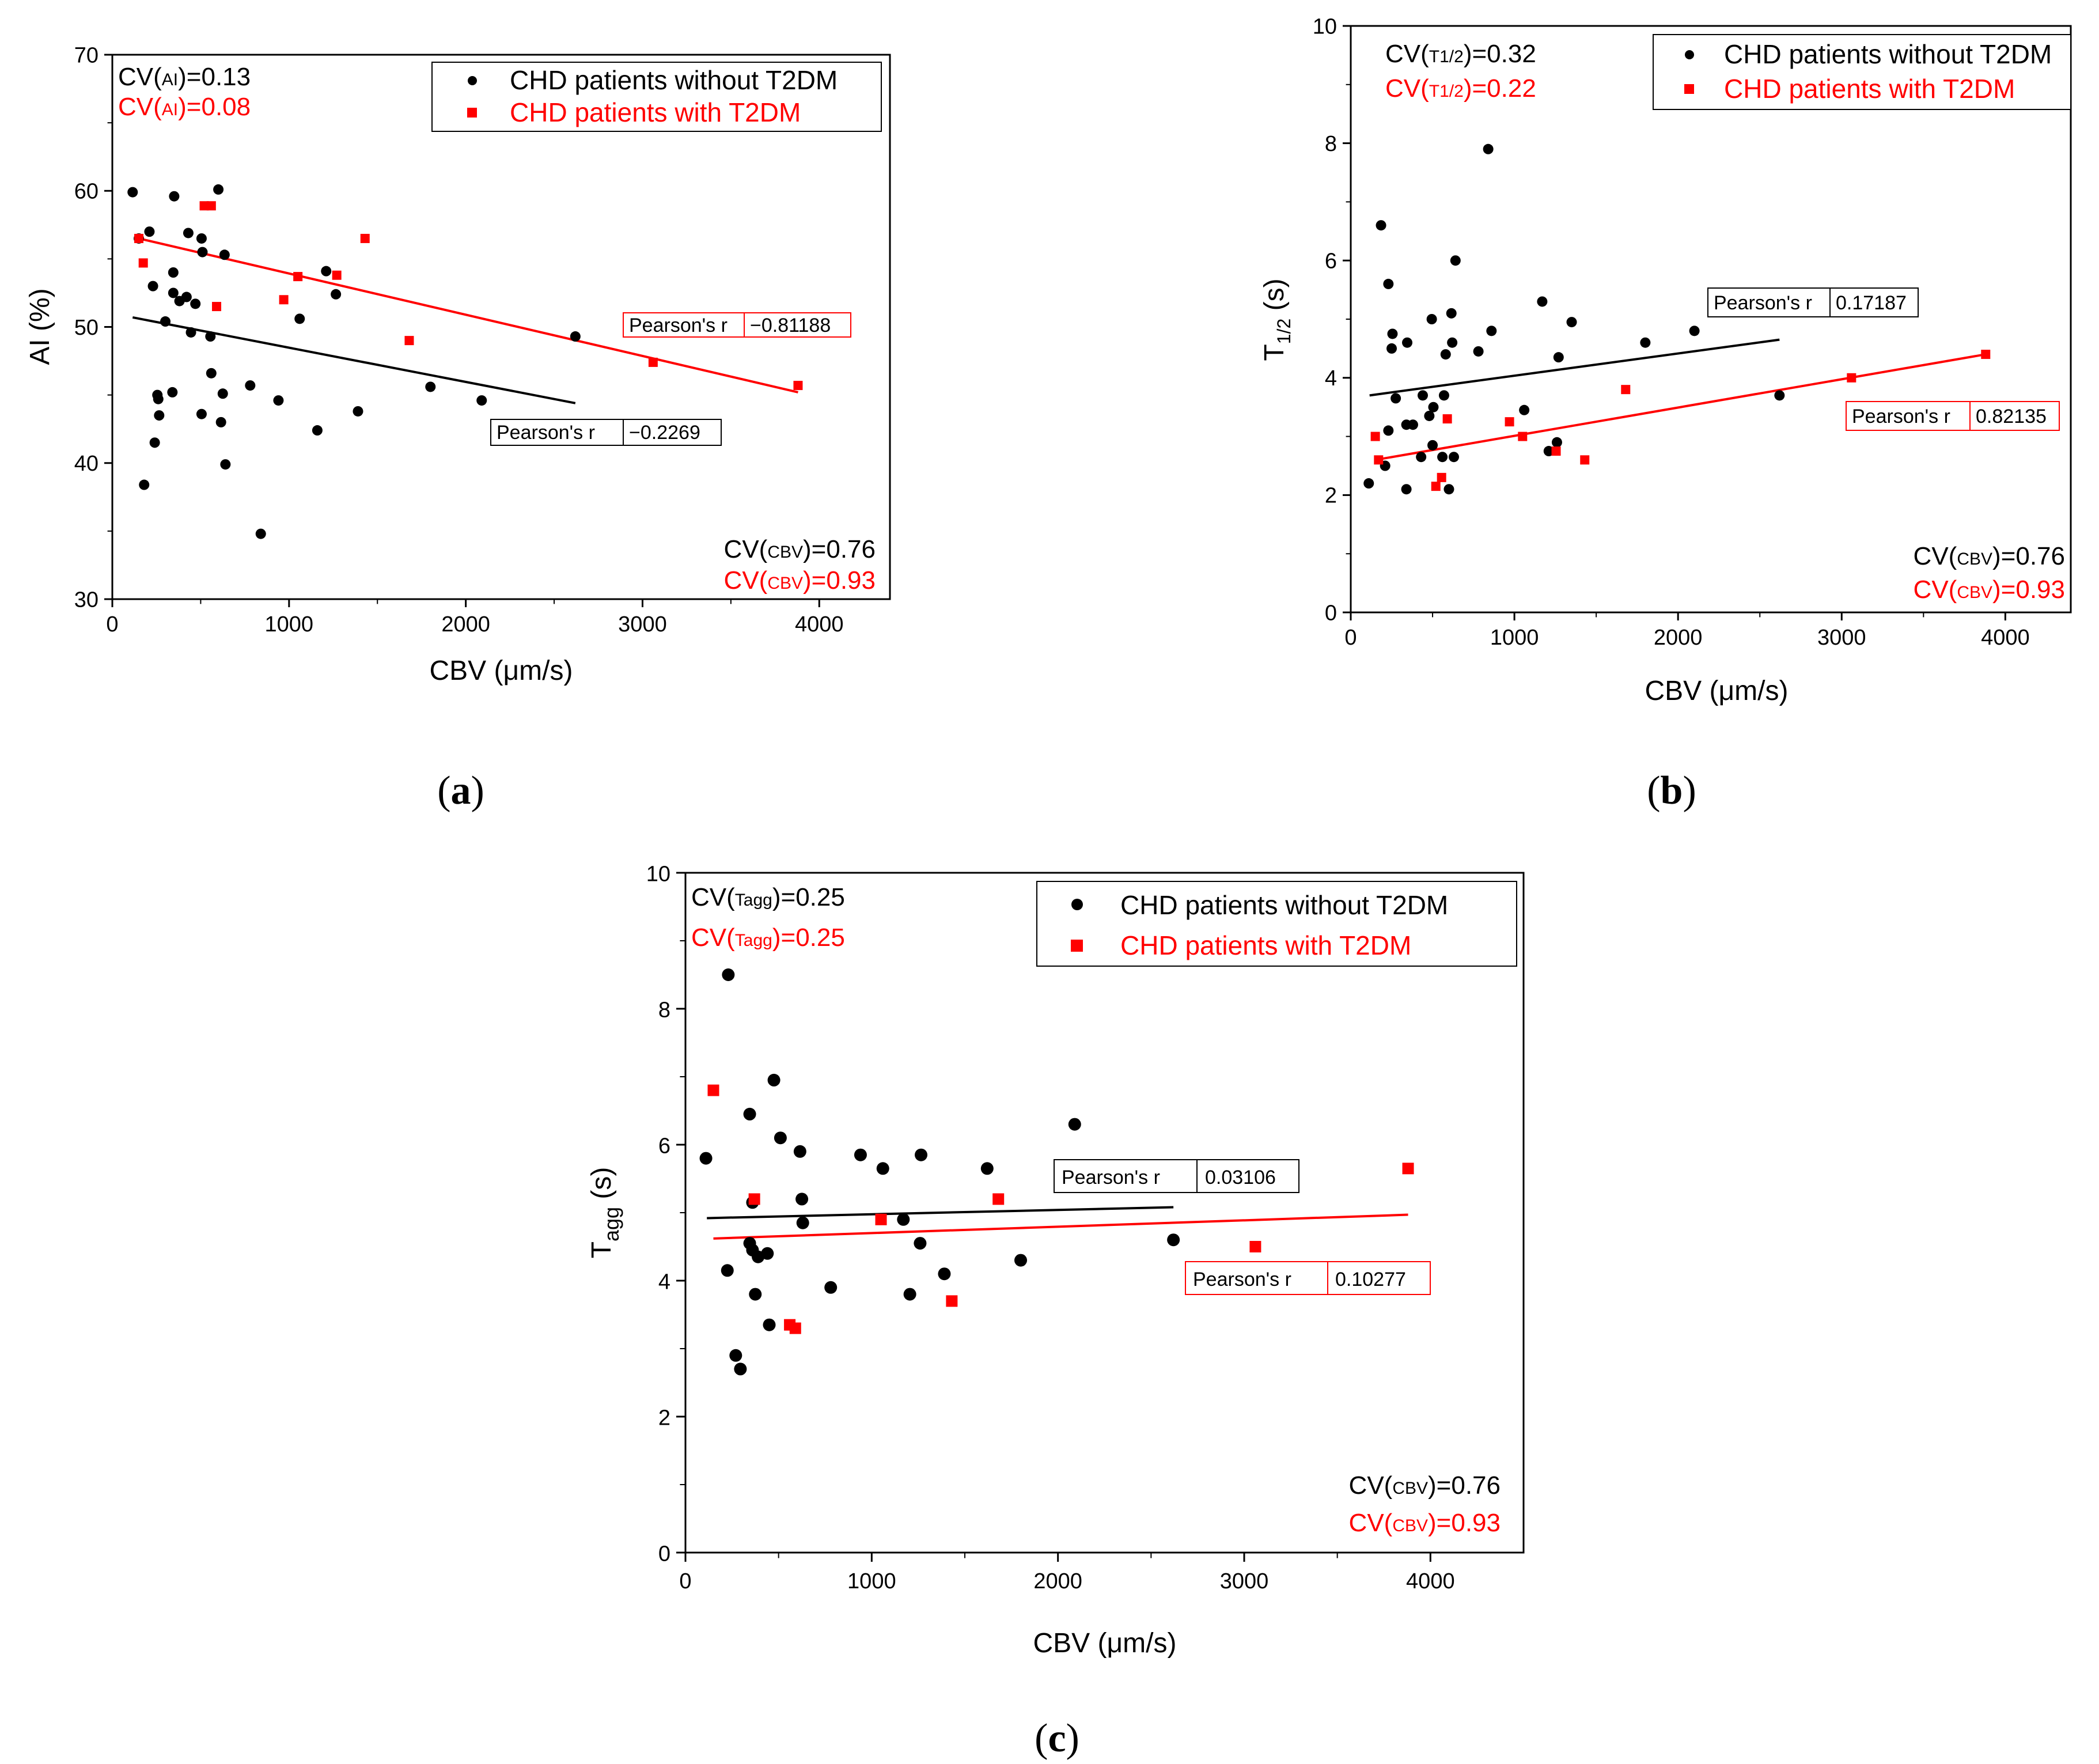 The image size is (2099, 1764). I want to click on y-tick-label: 2, so click(1331, 496).